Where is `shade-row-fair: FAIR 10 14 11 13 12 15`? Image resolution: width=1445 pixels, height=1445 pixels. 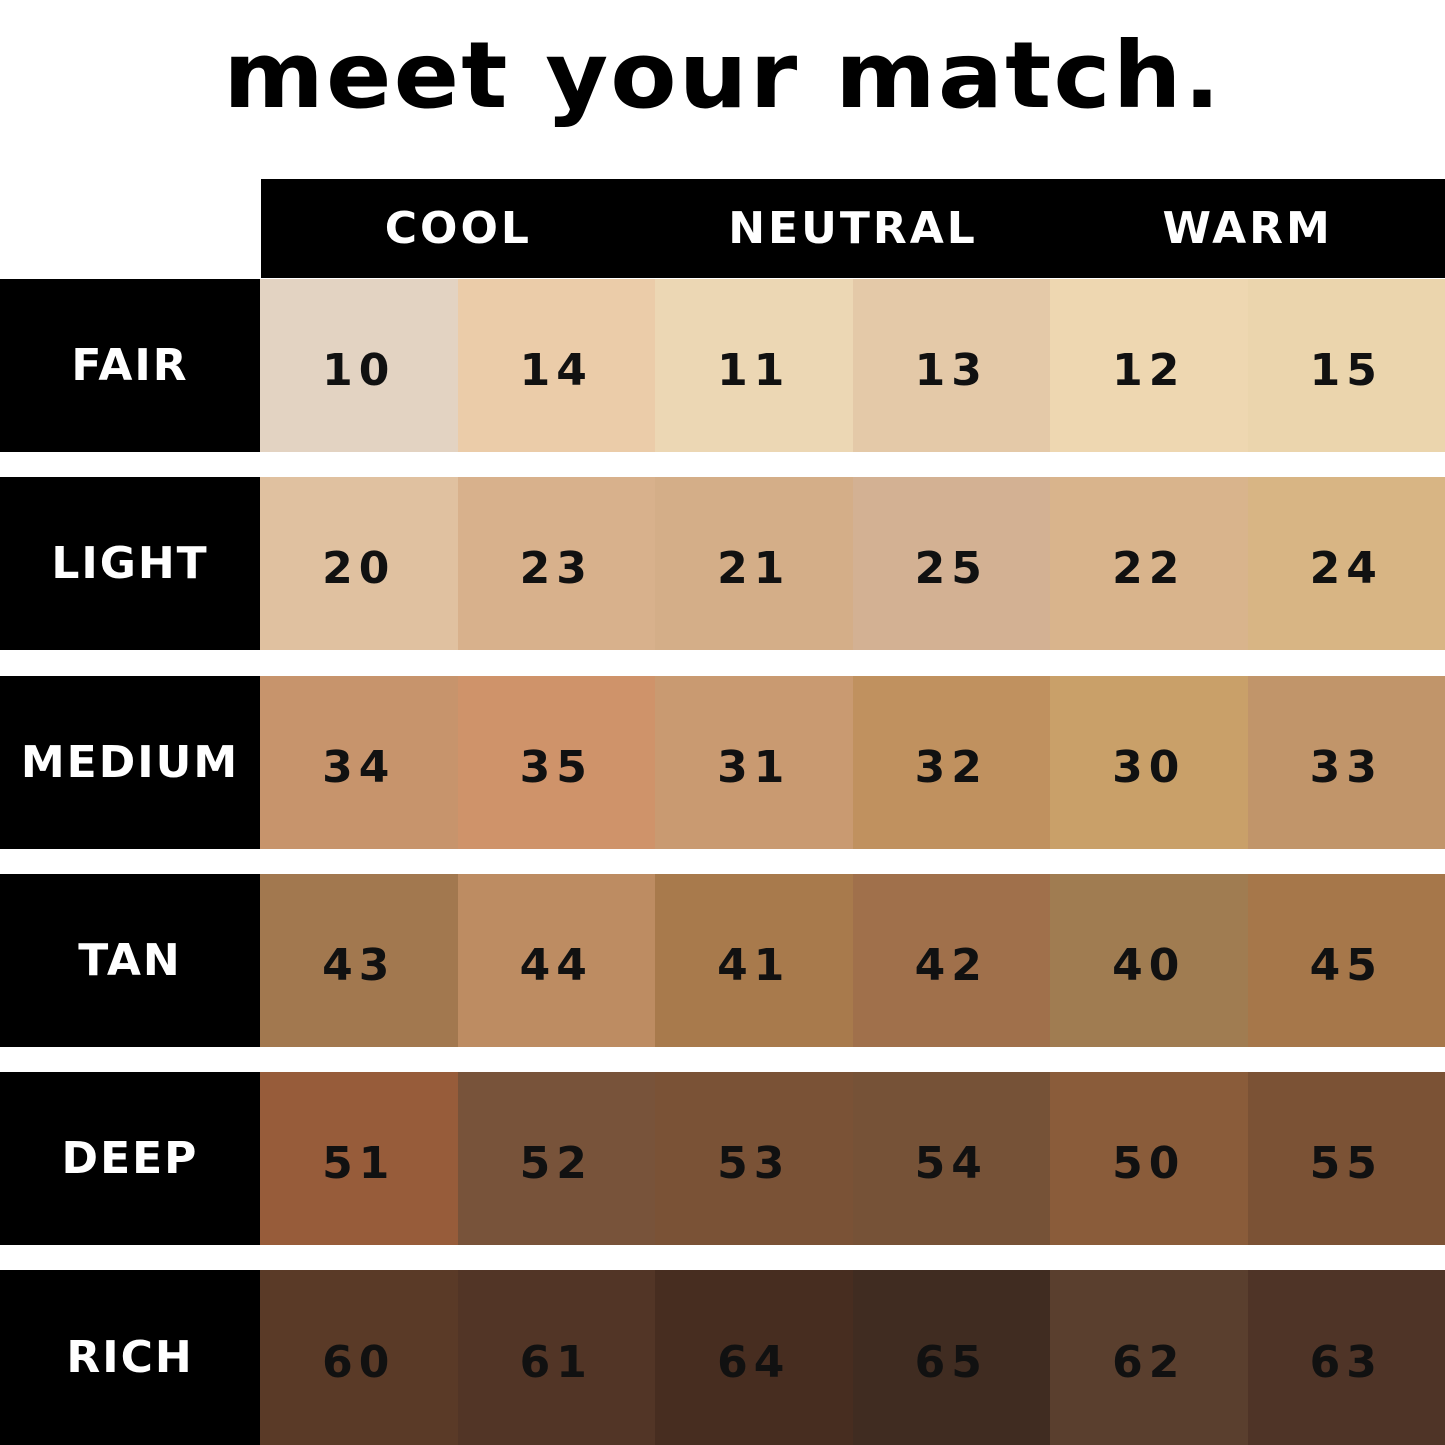 shade-row-fair: FAIR 10 14 11 13 12 15 is located at coordinates (722, 365).